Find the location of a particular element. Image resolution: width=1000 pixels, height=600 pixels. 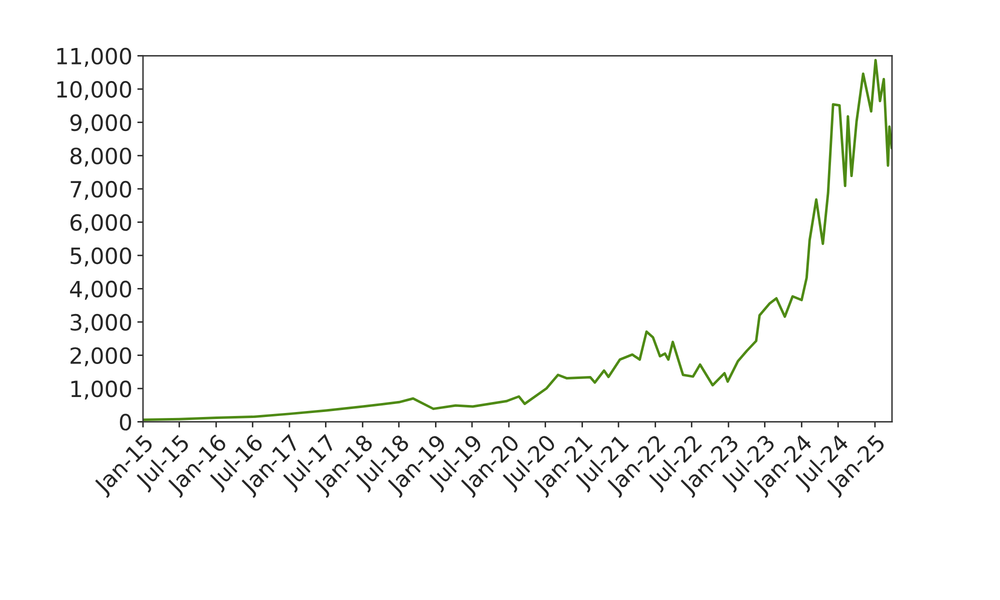

y-tick-label: 7,000 is located at coordinates (101, 190).